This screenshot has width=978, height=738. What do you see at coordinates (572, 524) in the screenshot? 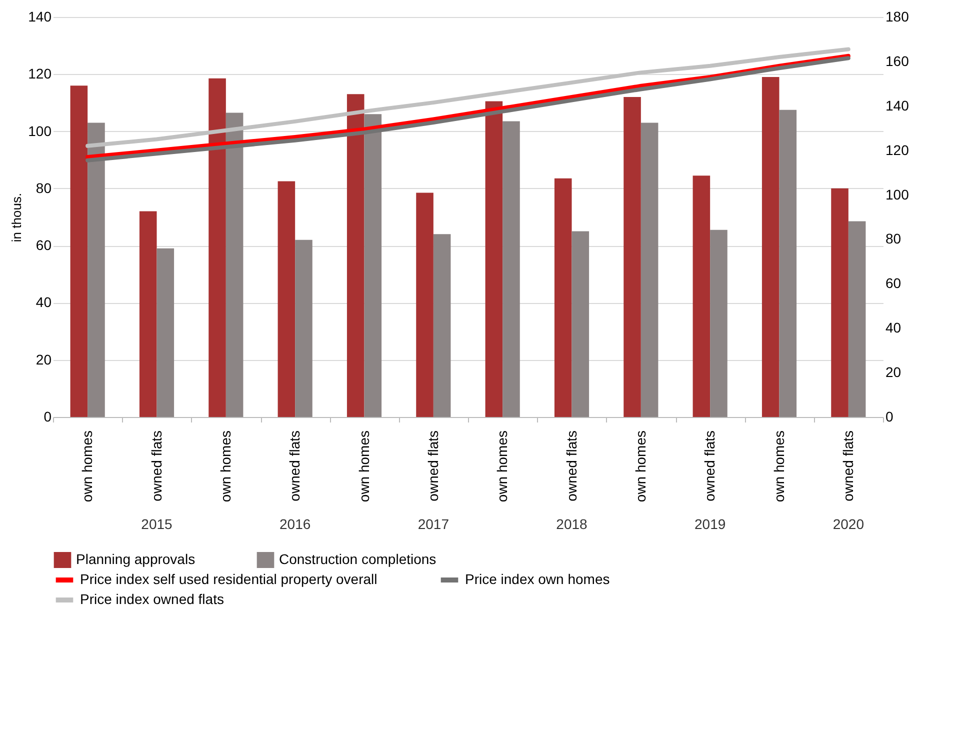
I see `text: 2018` at bounding box center [572, 524].